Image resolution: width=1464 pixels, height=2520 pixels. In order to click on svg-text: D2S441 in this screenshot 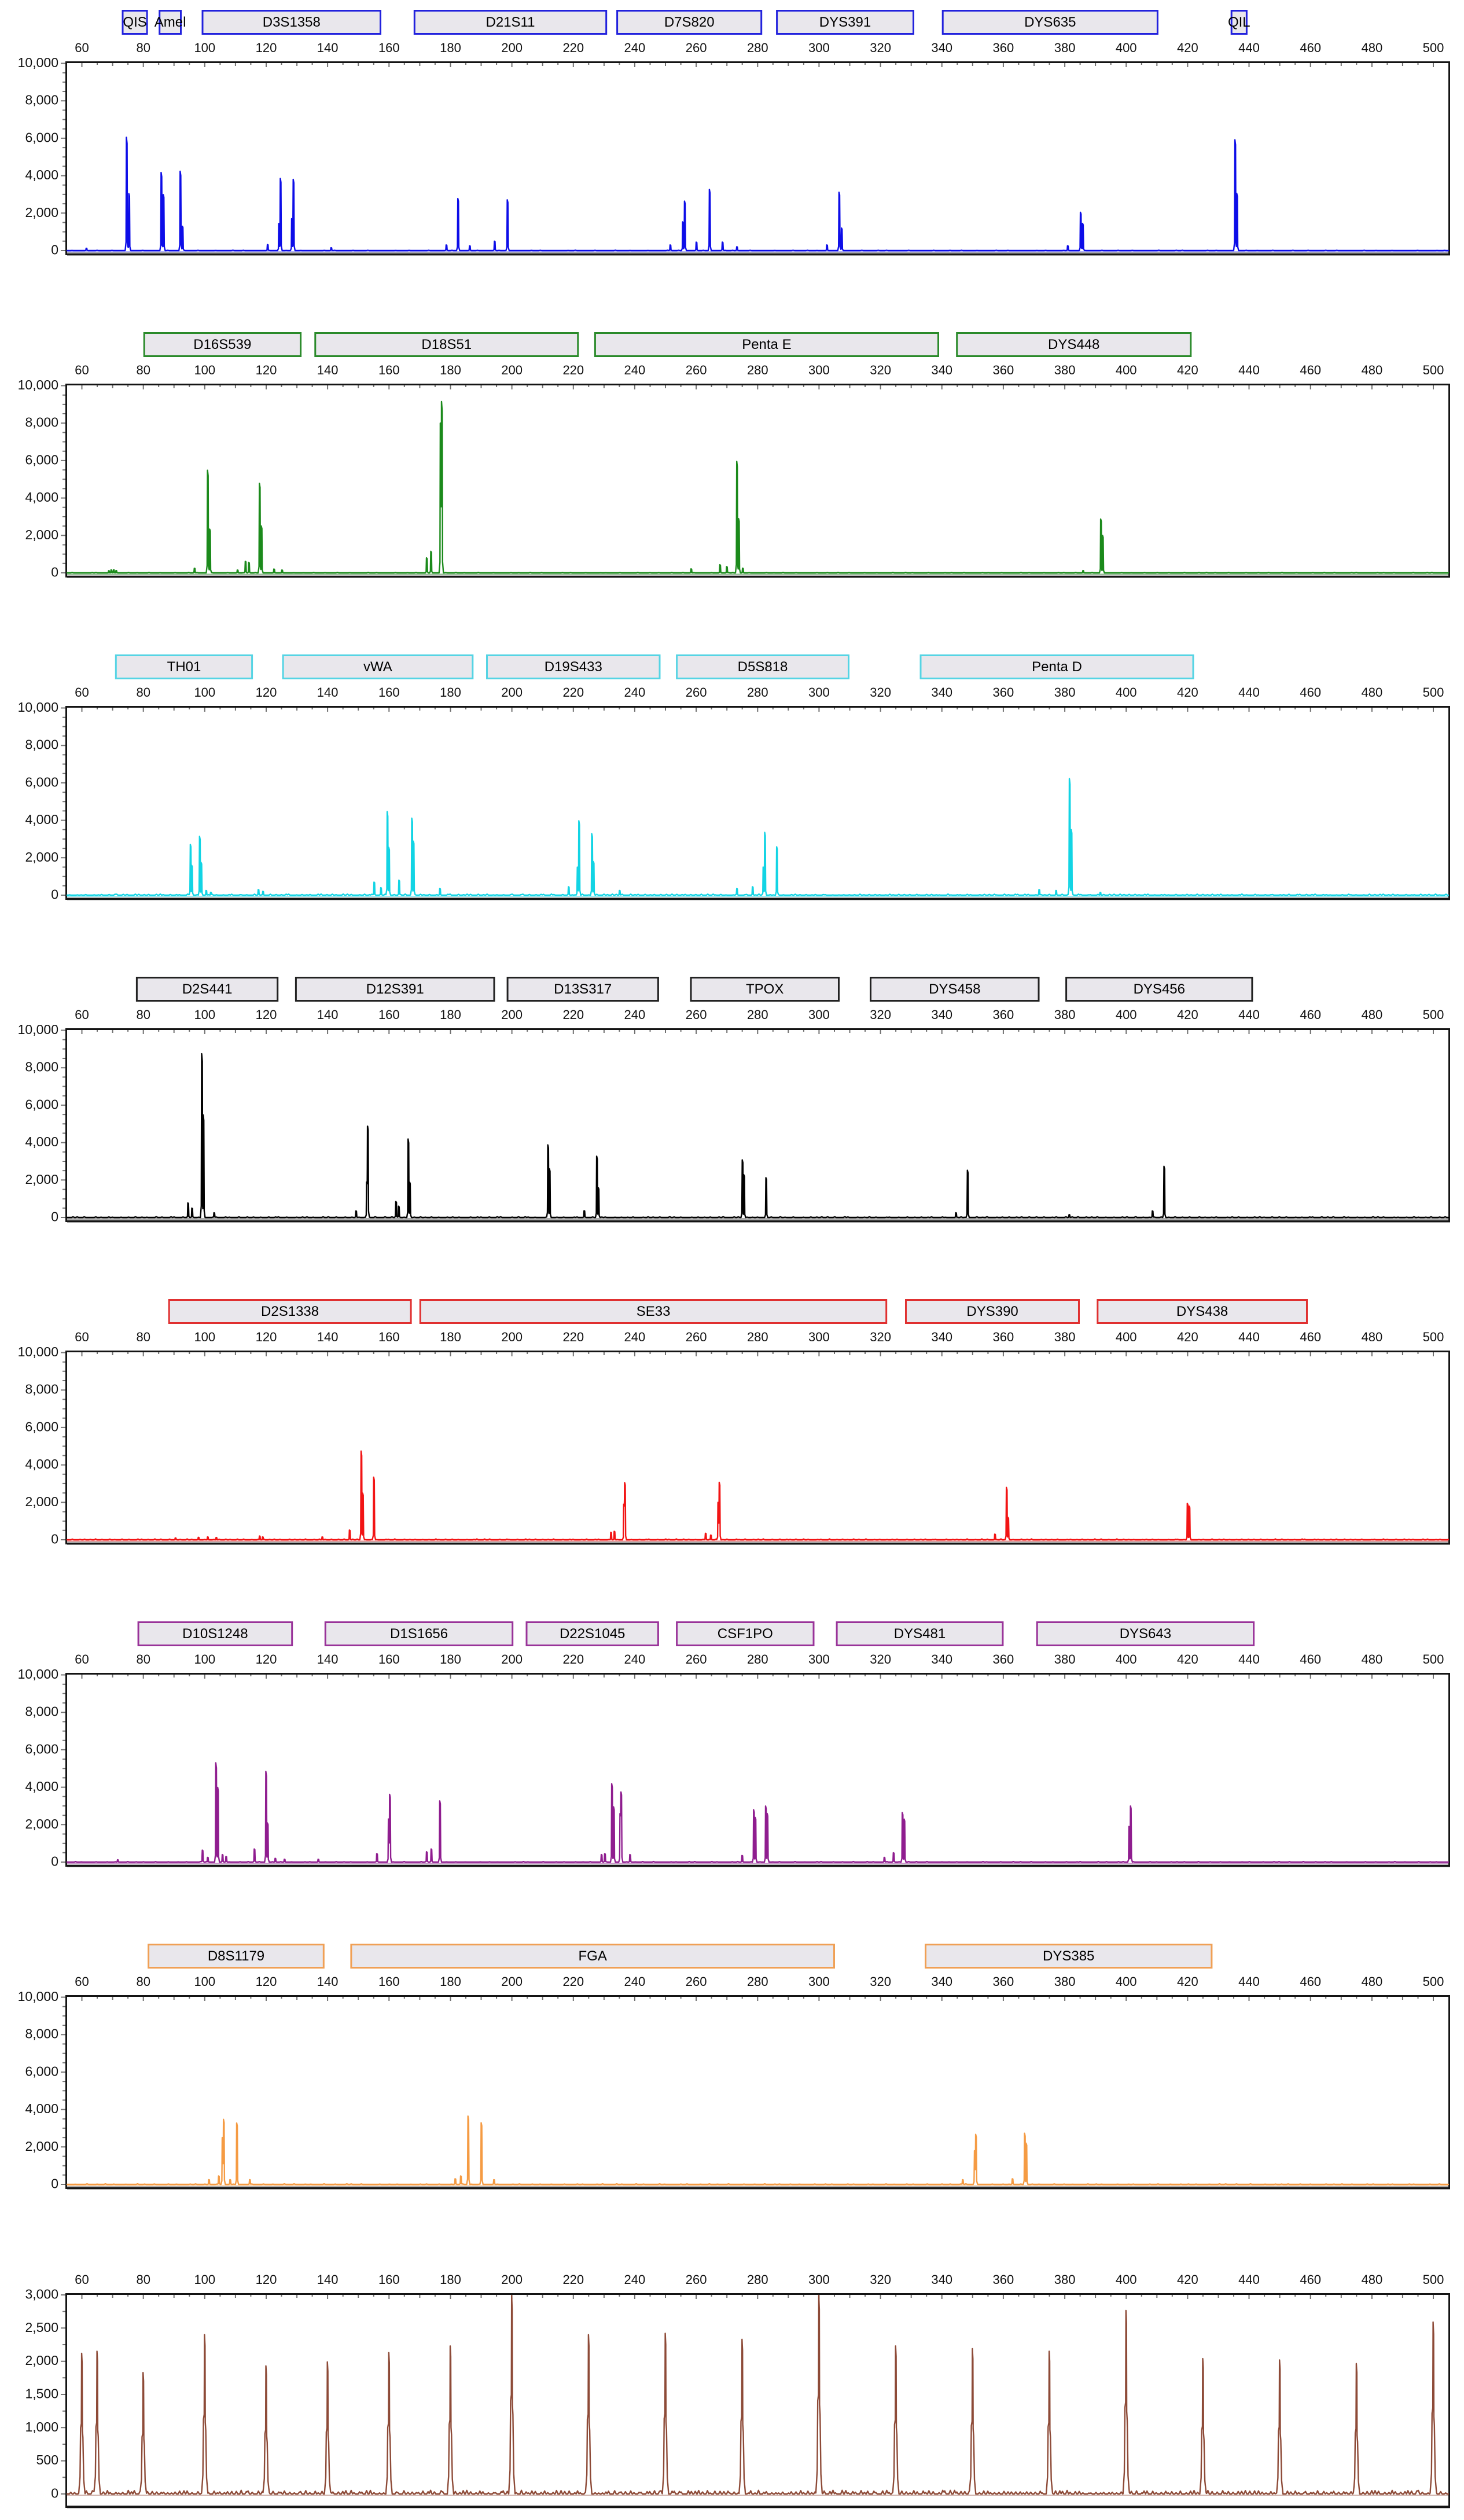, I will do `click(207, 989)`.